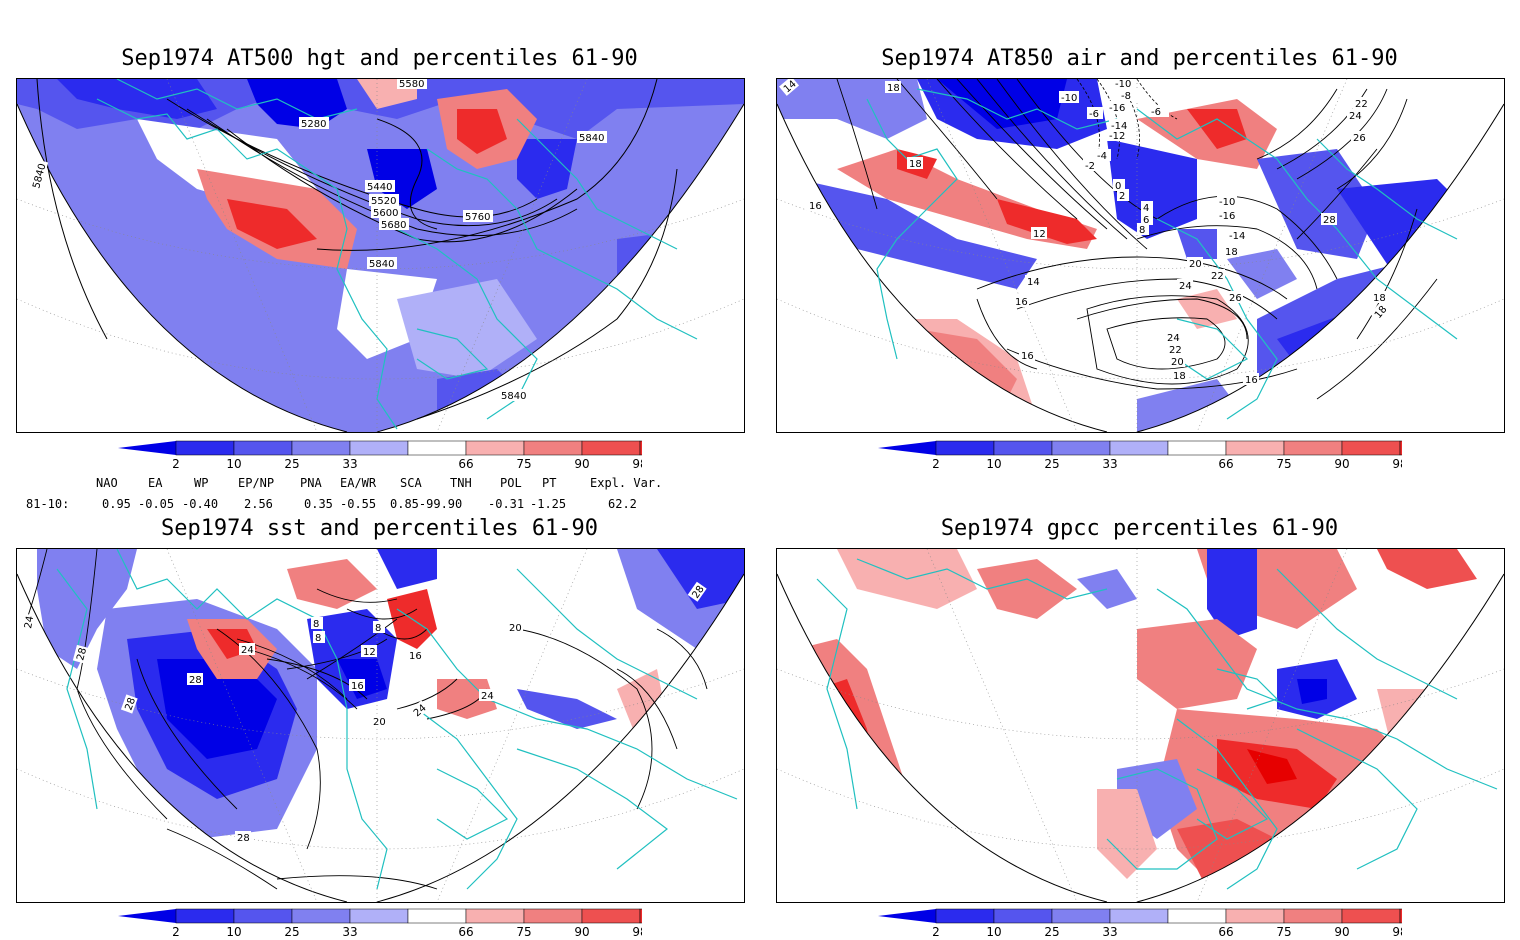 The width and height of the screenshot is (1520, 940). I want to click on contour-label: 14, so click(1033, 282).